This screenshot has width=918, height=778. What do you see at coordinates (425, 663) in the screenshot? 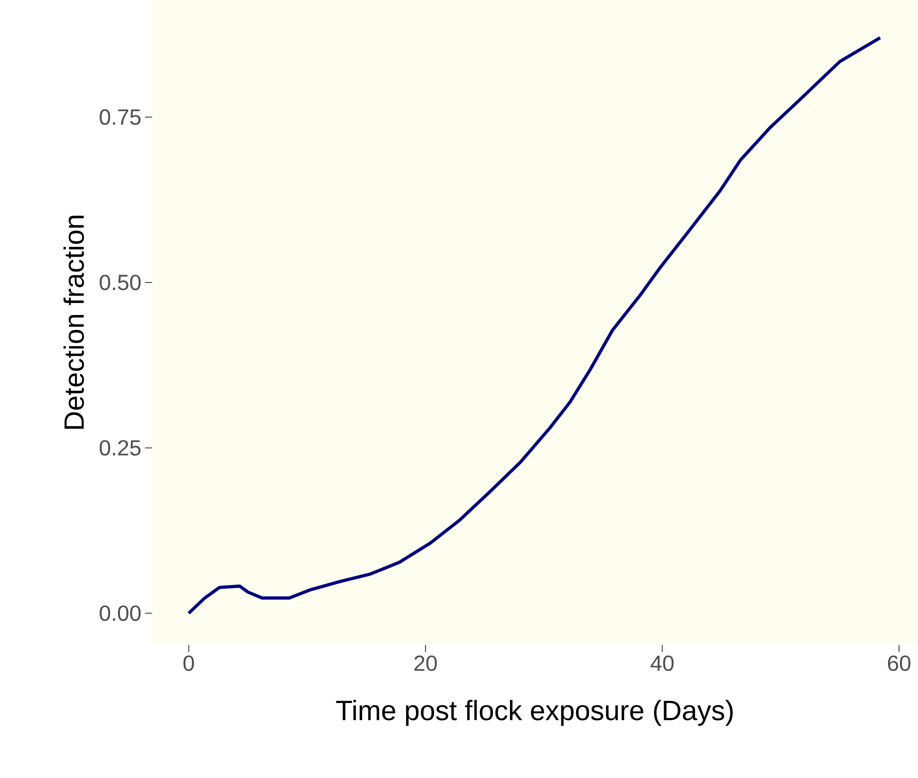
I see `x-tick-label: 20` at bounding box center [425, 663].